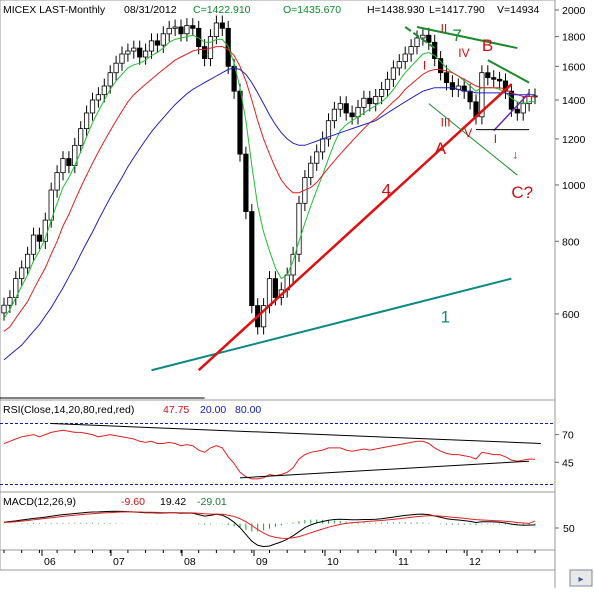 This screenshot has height=593, width=594. Describe the element at coordinates (150, 10) in the screenshot. I see `header-date: 08/31/2012` at that location.